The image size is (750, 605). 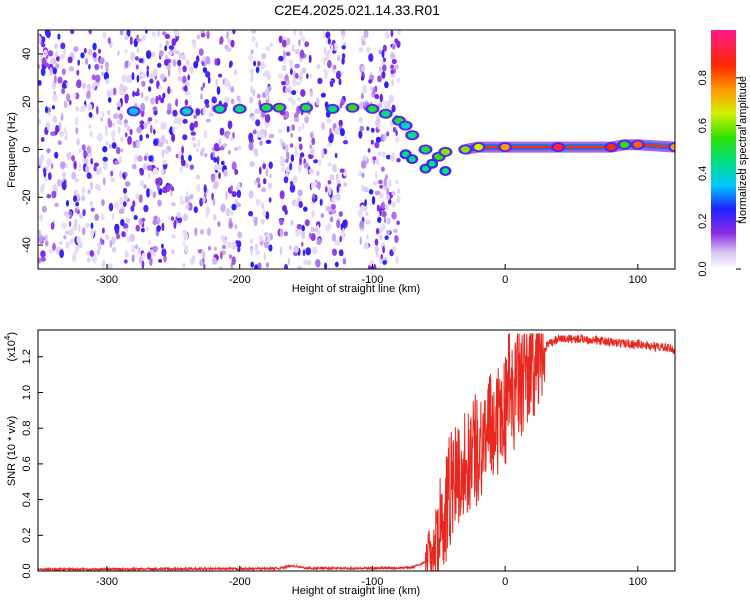 I want to click on colorbar-tick-label: 0.4, so click(x=703, y=173).